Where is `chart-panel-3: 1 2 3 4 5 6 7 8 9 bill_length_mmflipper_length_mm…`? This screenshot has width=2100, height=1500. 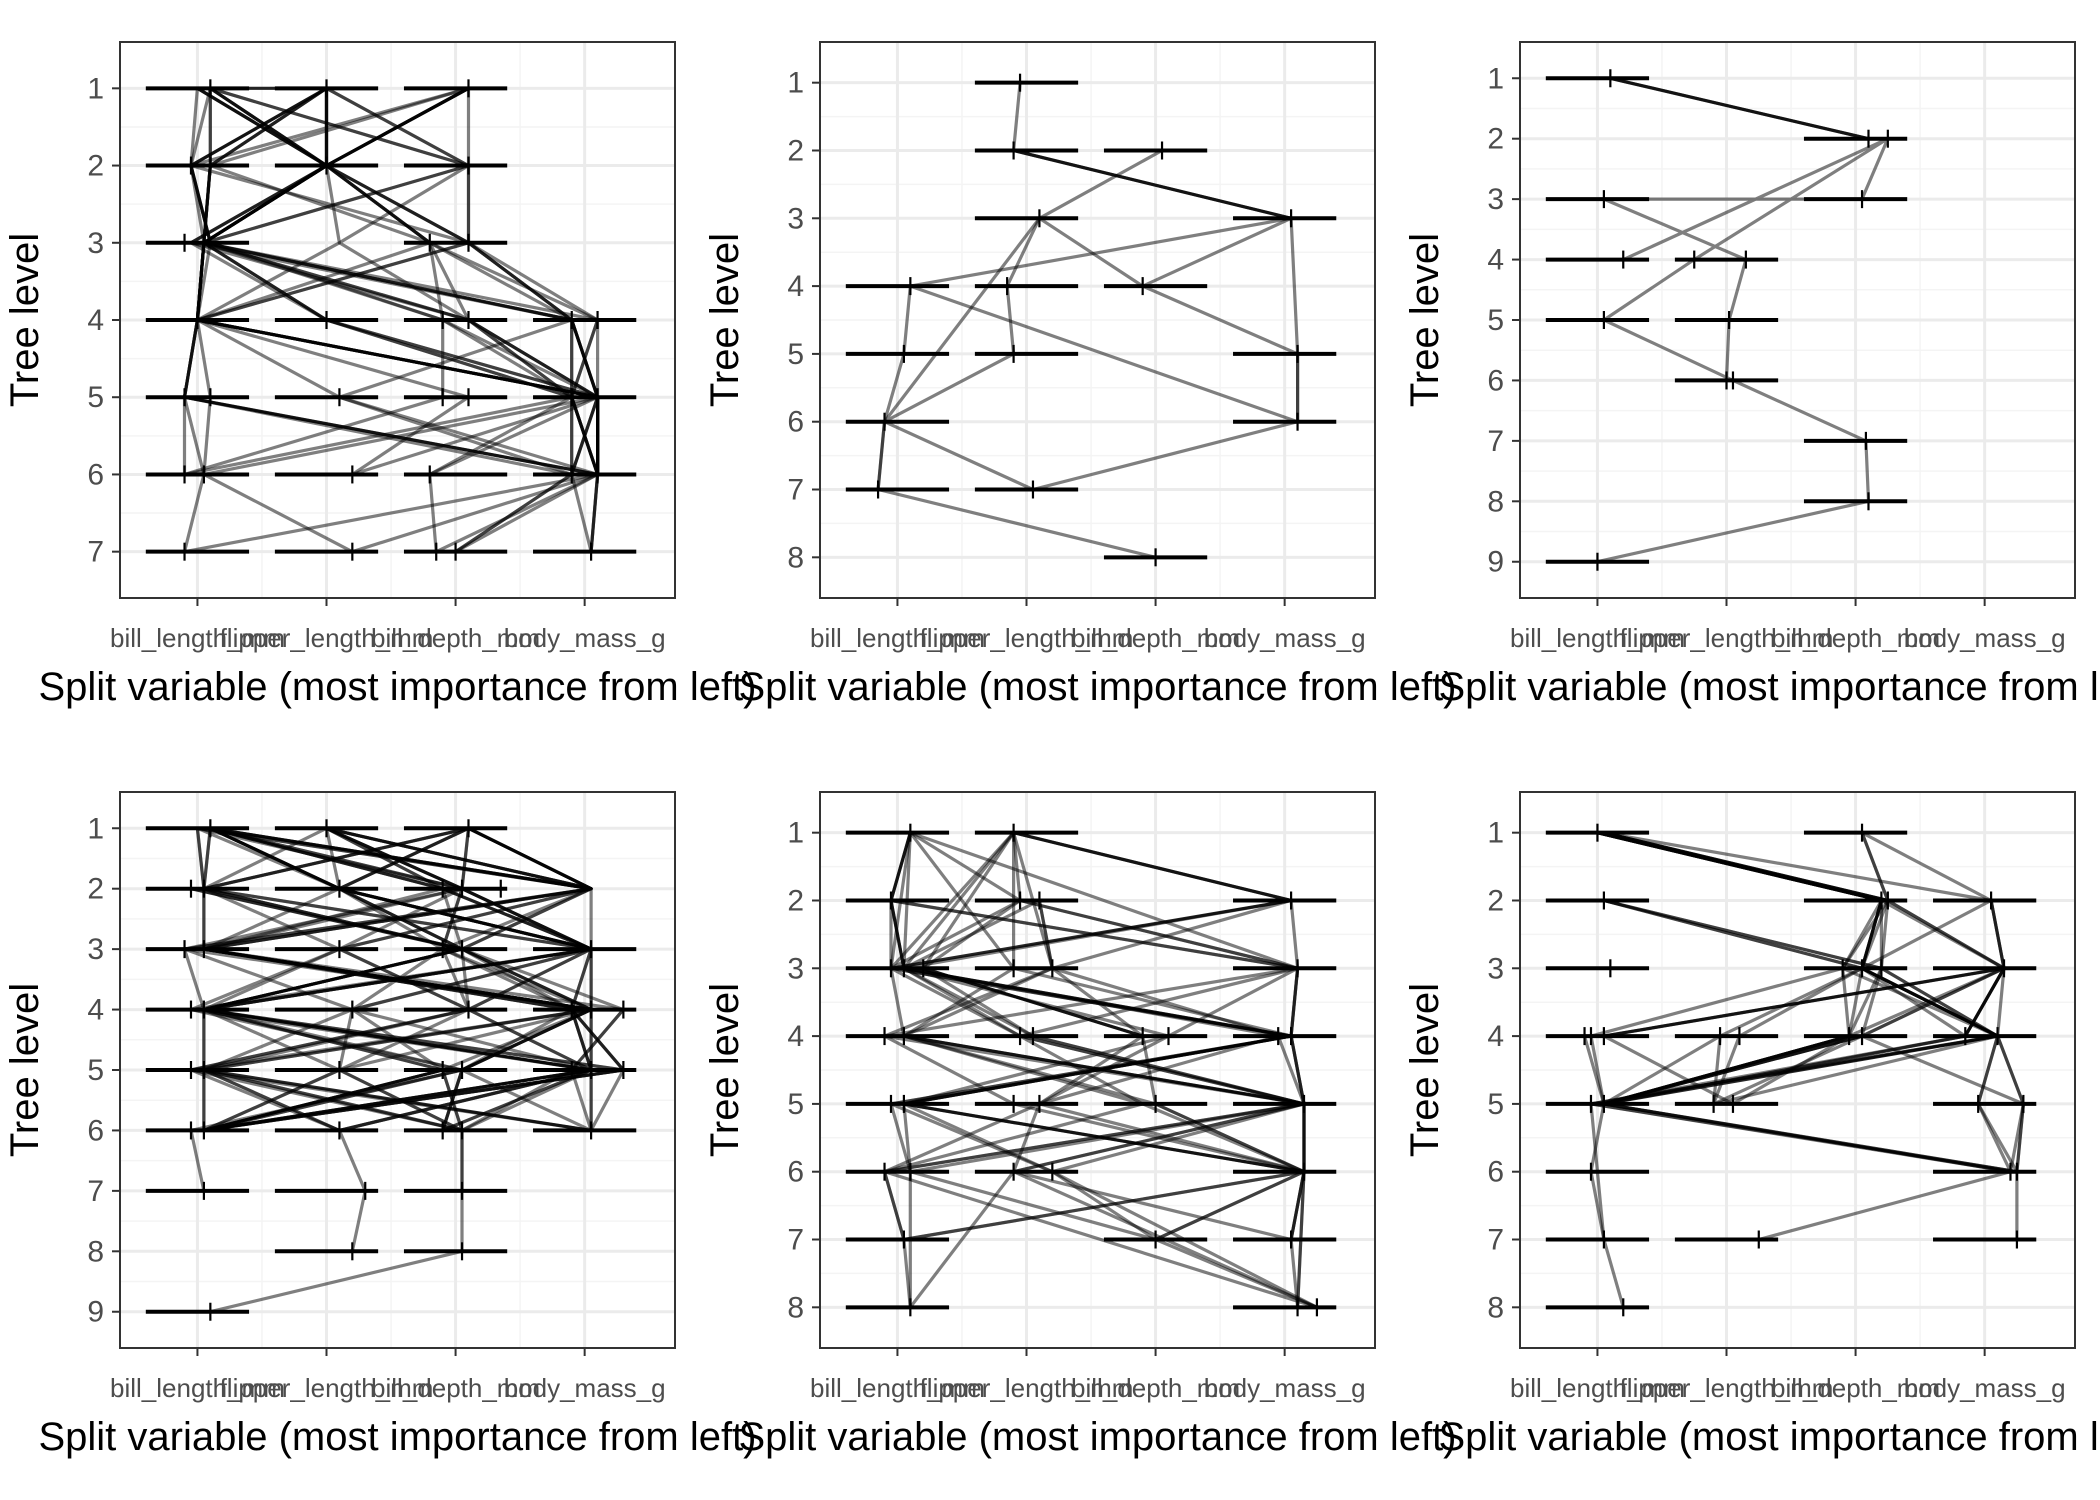
chart-panel-3: 1 2 3 4 5 6 7 8 9 bill_length_mmflipper_length_mm… is located at coordinates (1751, 375).